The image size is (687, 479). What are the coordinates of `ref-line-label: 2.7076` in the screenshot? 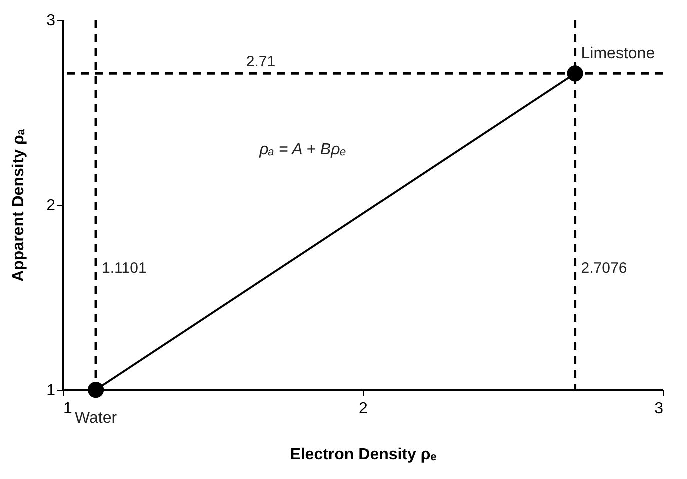 It's located at (604, 268).